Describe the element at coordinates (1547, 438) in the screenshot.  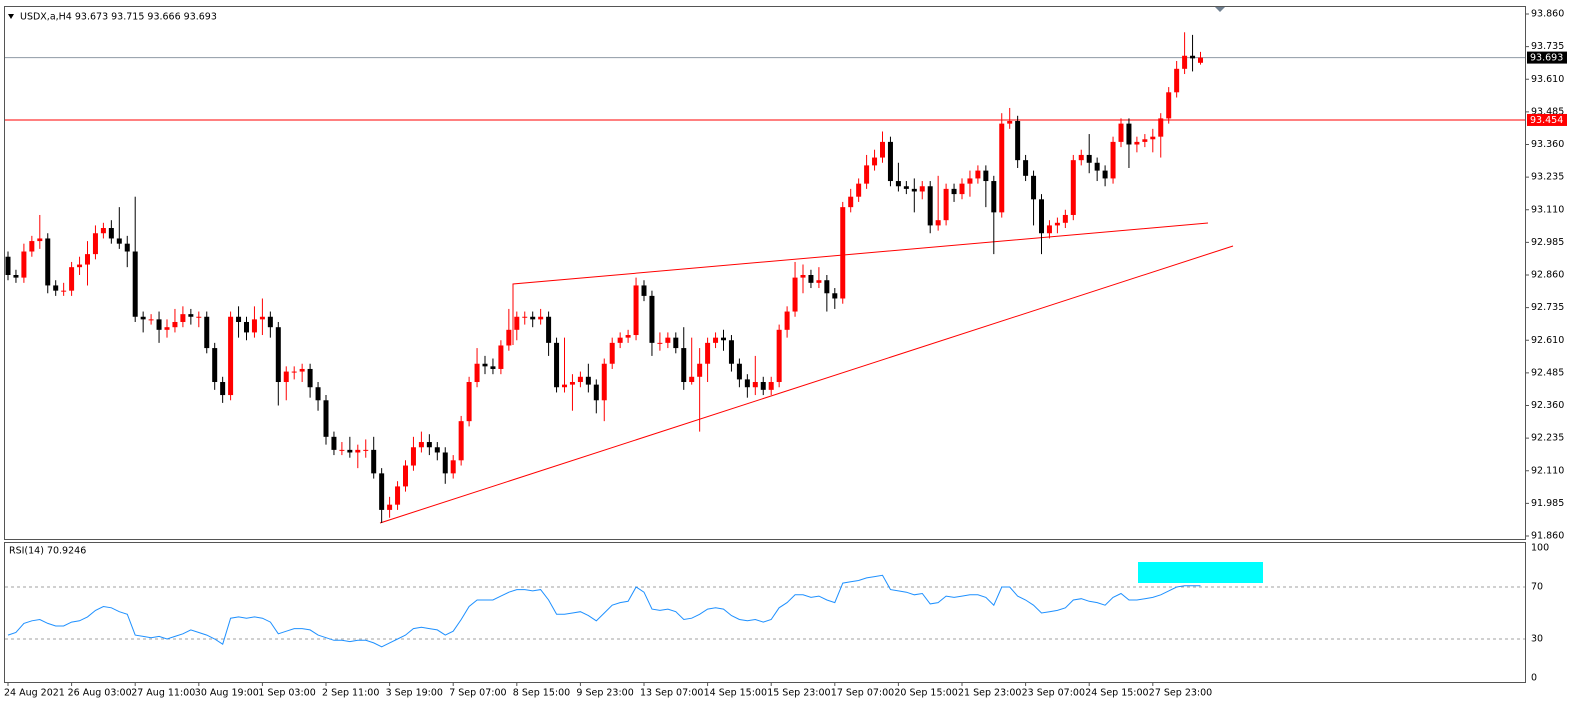
I see `y-tick-label: 92.235` at that location.